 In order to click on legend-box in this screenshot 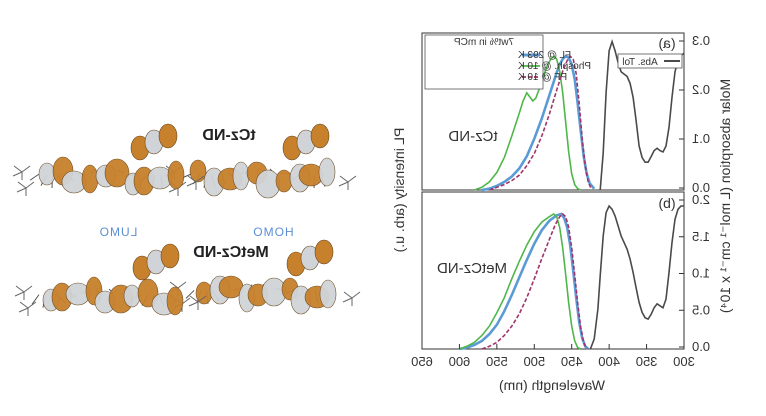, I will do `click(484, 62)`.